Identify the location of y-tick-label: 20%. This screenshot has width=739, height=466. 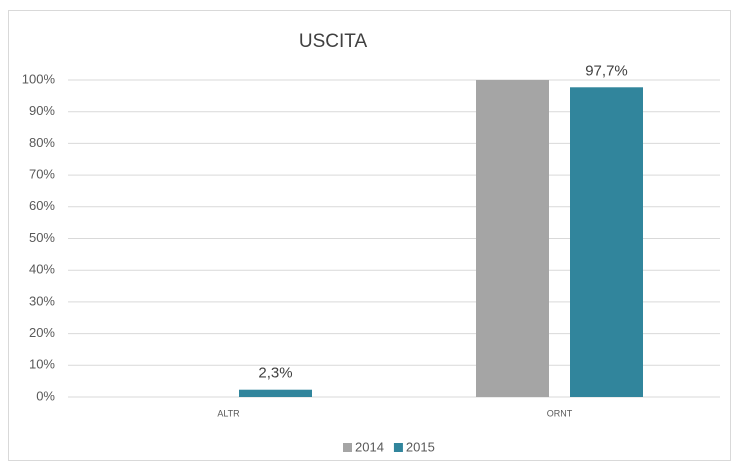
(42, 332).